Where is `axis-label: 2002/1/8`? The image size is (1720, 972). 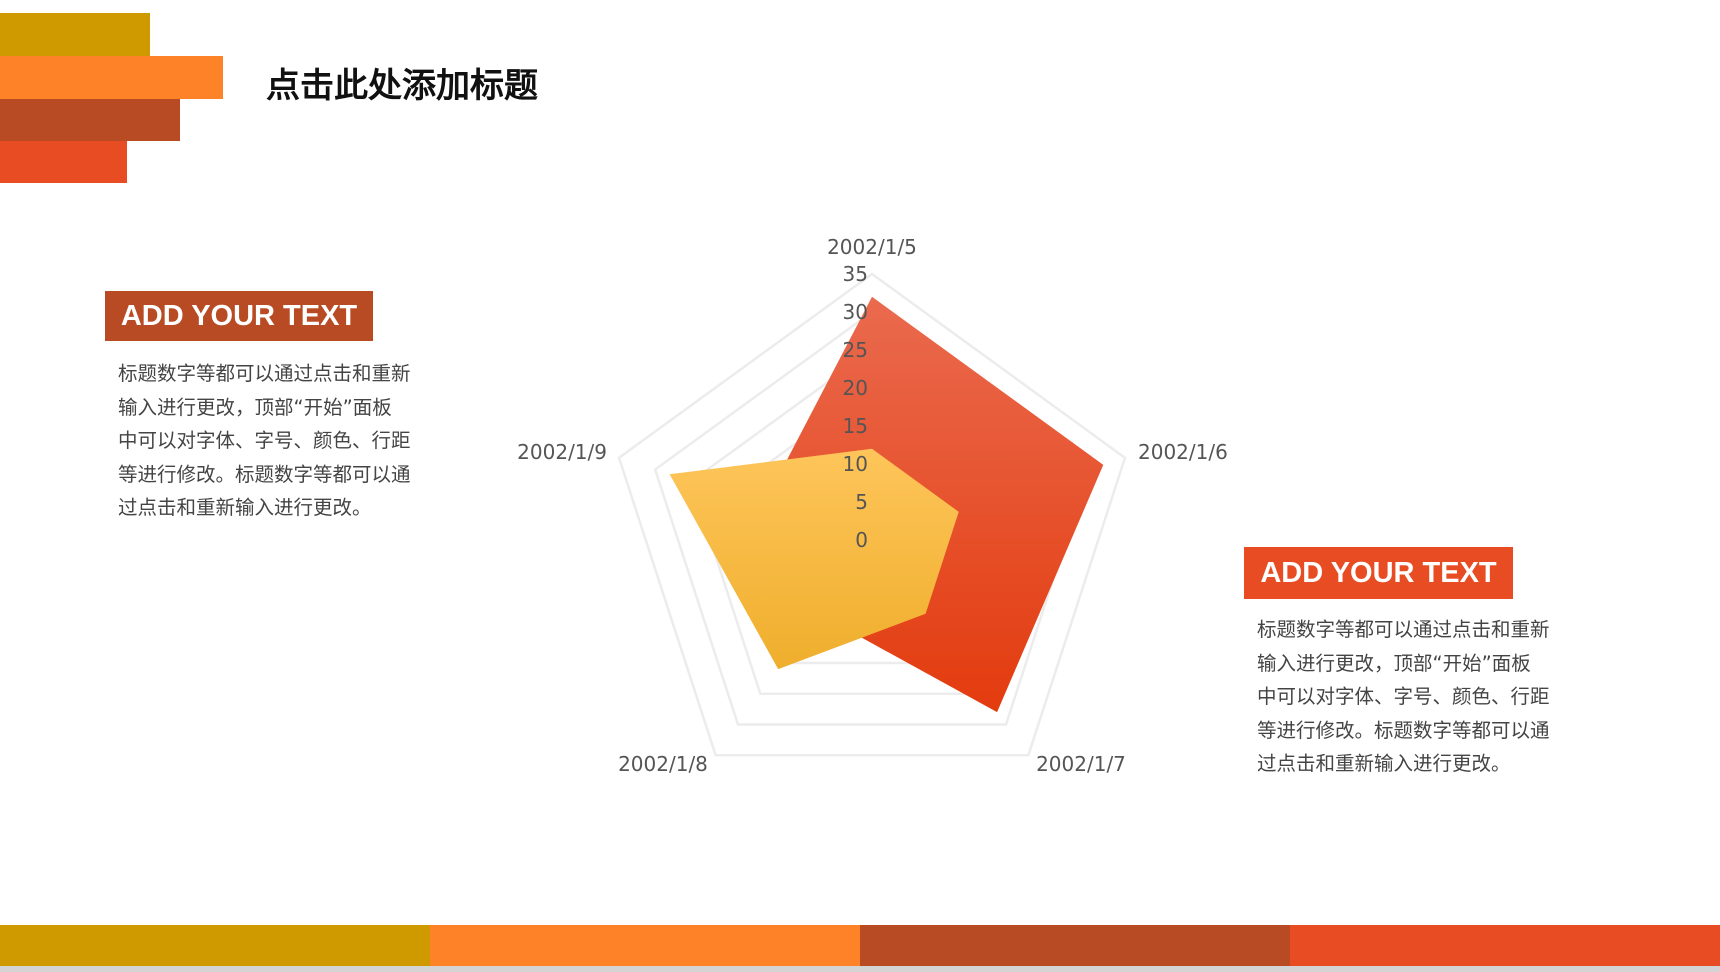 axis-label: 2002/1/8 is located at coordinates (663, 764).